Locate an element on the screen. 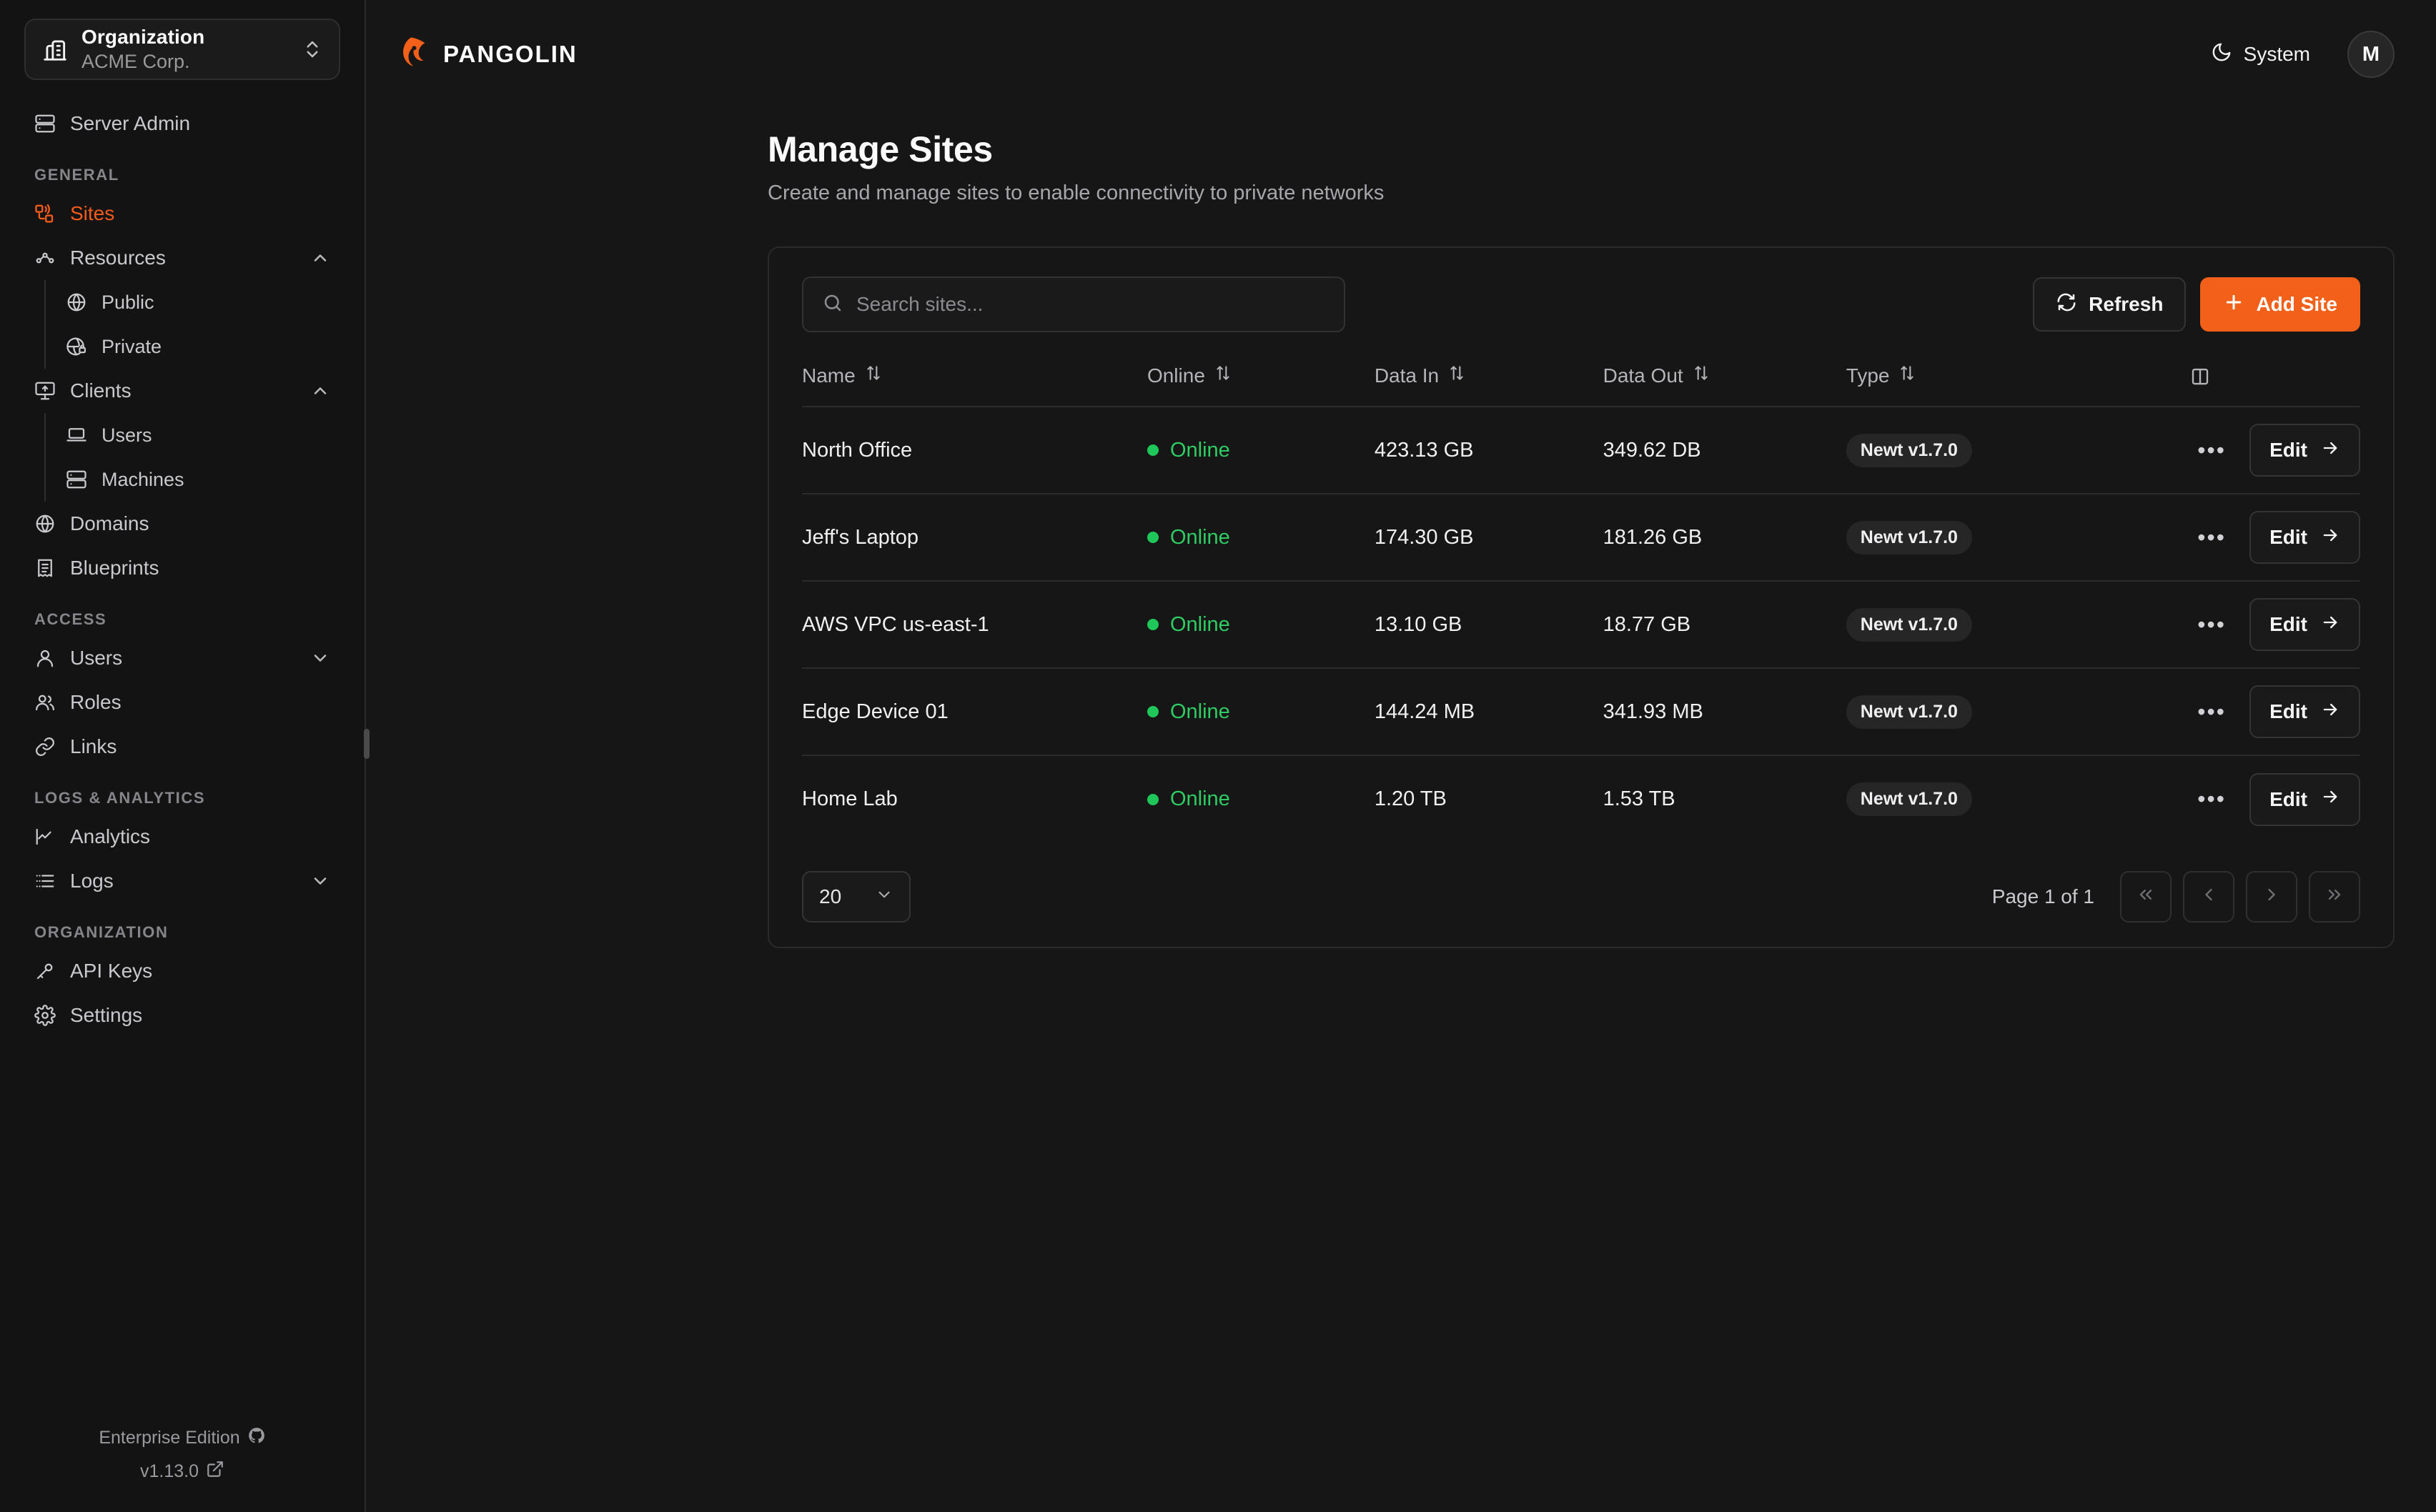 This screenshot has width=2436, height=1512. users-icon is located at coordinates (45, 703).